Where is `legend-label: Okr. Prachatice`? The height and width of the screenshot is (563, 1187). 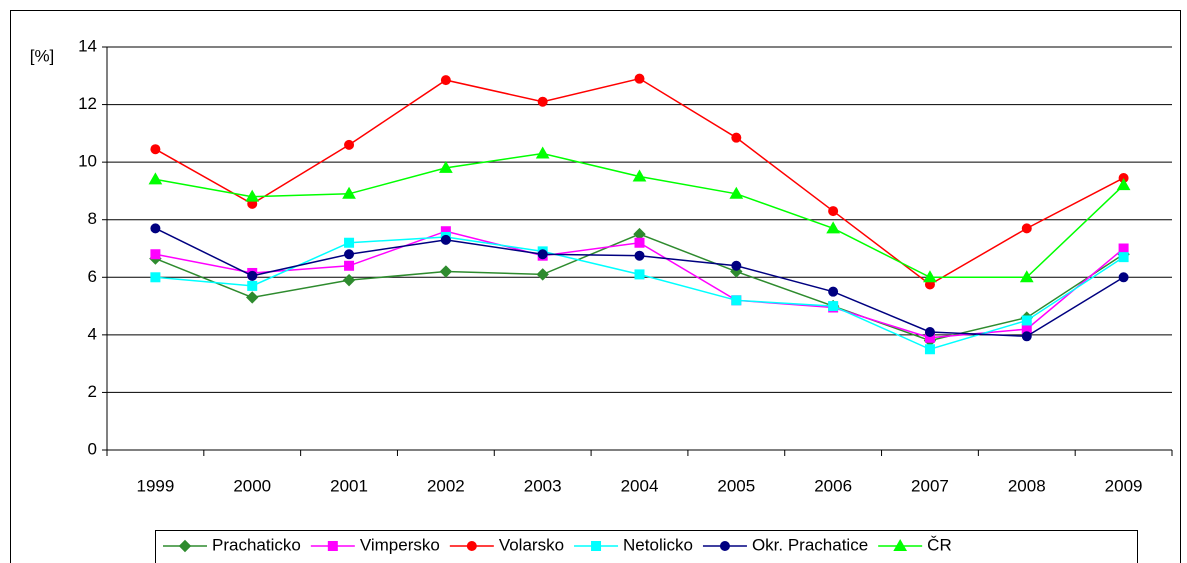 legend-label: Okr. Prachatice is located at coordinates (810, 544).